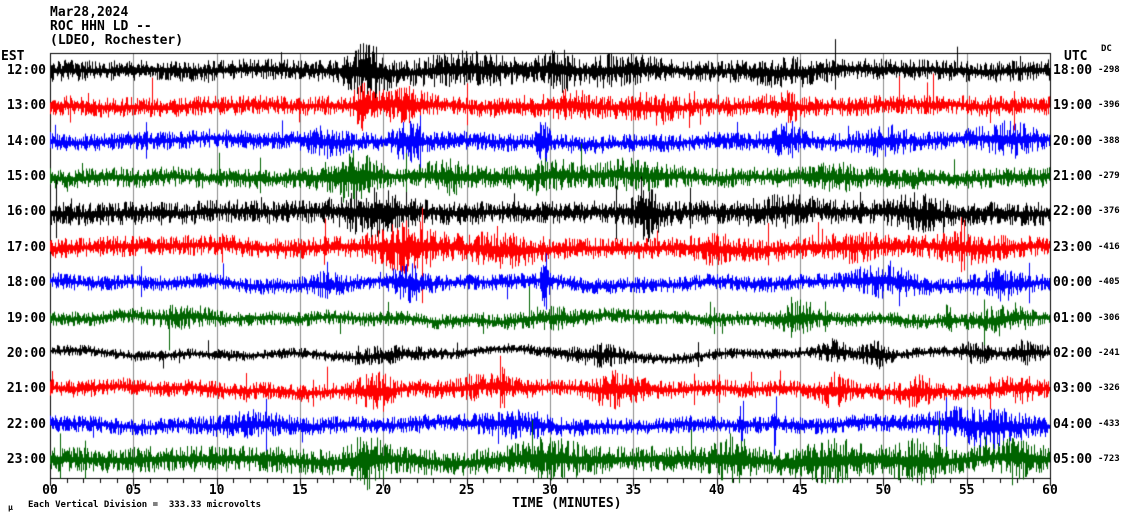  I want to click on minute-tick-label: 30, so click(550, 490).